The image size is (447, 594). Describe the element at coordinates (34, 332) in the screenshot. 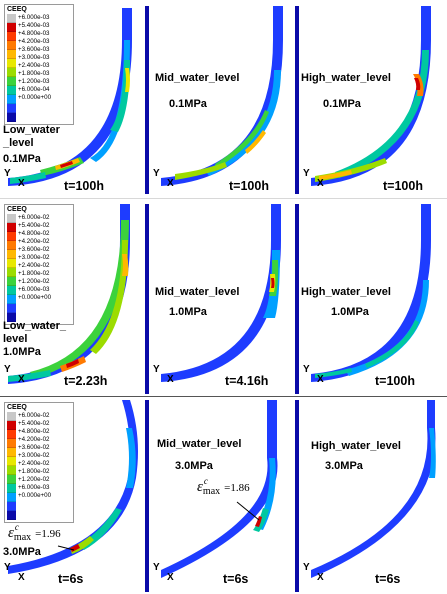

I see `case-label: Low_water_ level` at that location.